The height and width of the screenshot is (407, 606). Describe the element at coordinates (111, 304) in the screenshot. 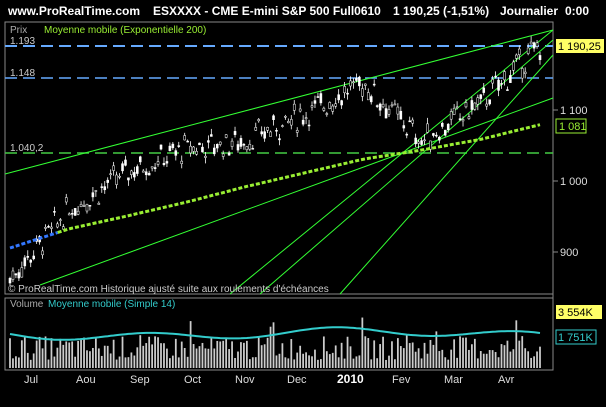

I see `volume-indicator-label: Moyenne mobile (Simple 14)` at that location.